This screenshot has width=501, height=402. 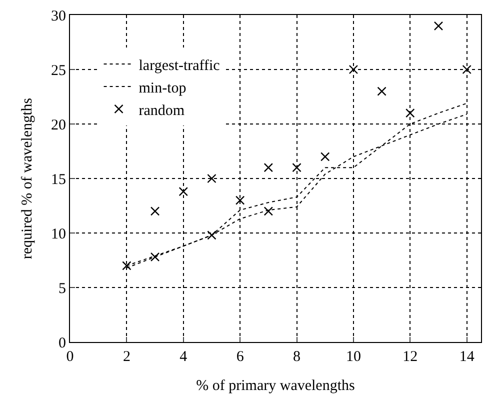 What do you see at coordinates (161, 110) in the screenshot?
I see `legend-label: random` at bounding box center [161, 110].